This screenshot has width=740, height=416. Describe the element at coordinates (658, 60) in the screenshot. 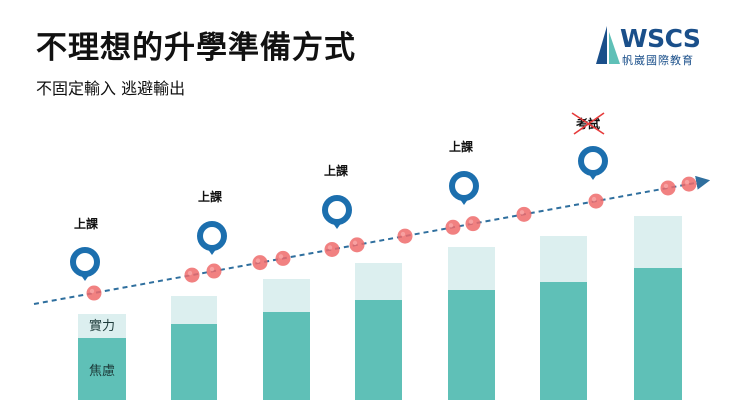

I see `logo-subtitle: 帆崴國際教育` at that location.